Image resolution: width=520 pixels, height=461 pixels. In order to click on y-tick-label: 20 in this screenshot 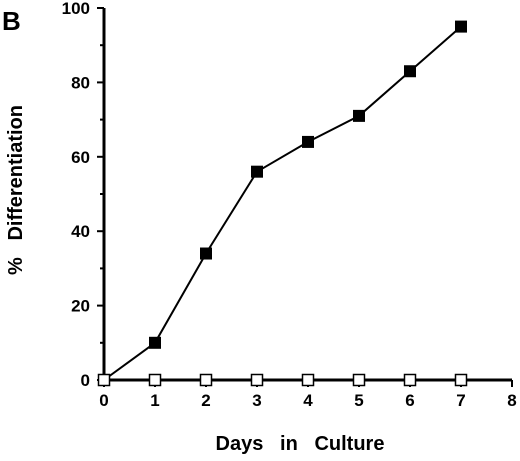, I will do `click(80, 306)`.